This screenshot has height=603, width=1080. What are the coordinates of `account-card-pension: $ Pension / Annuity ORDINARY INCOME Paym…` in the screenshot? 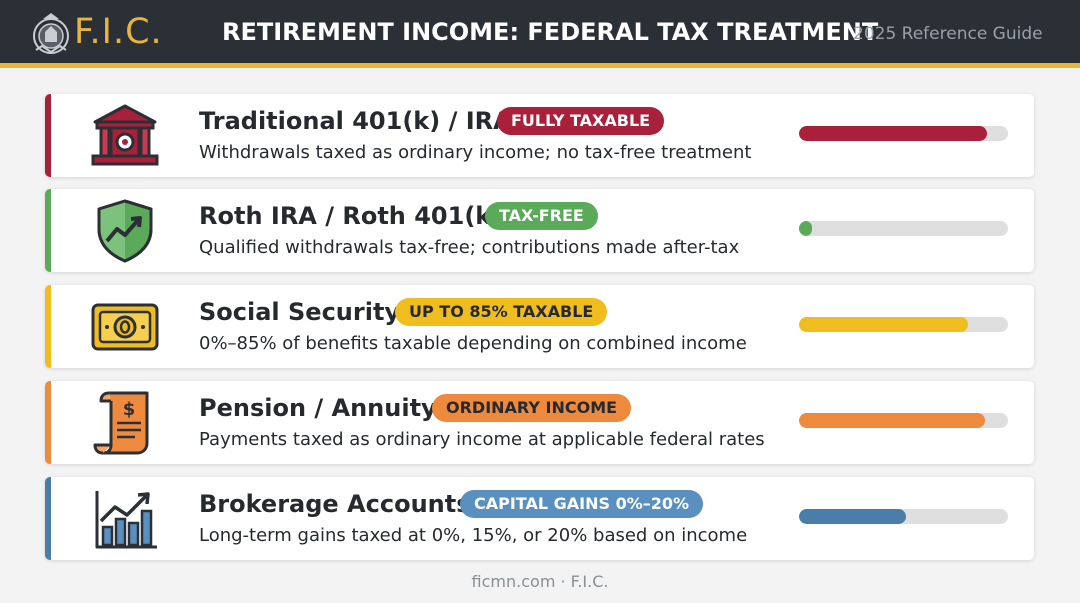 It's located at (539, 422).